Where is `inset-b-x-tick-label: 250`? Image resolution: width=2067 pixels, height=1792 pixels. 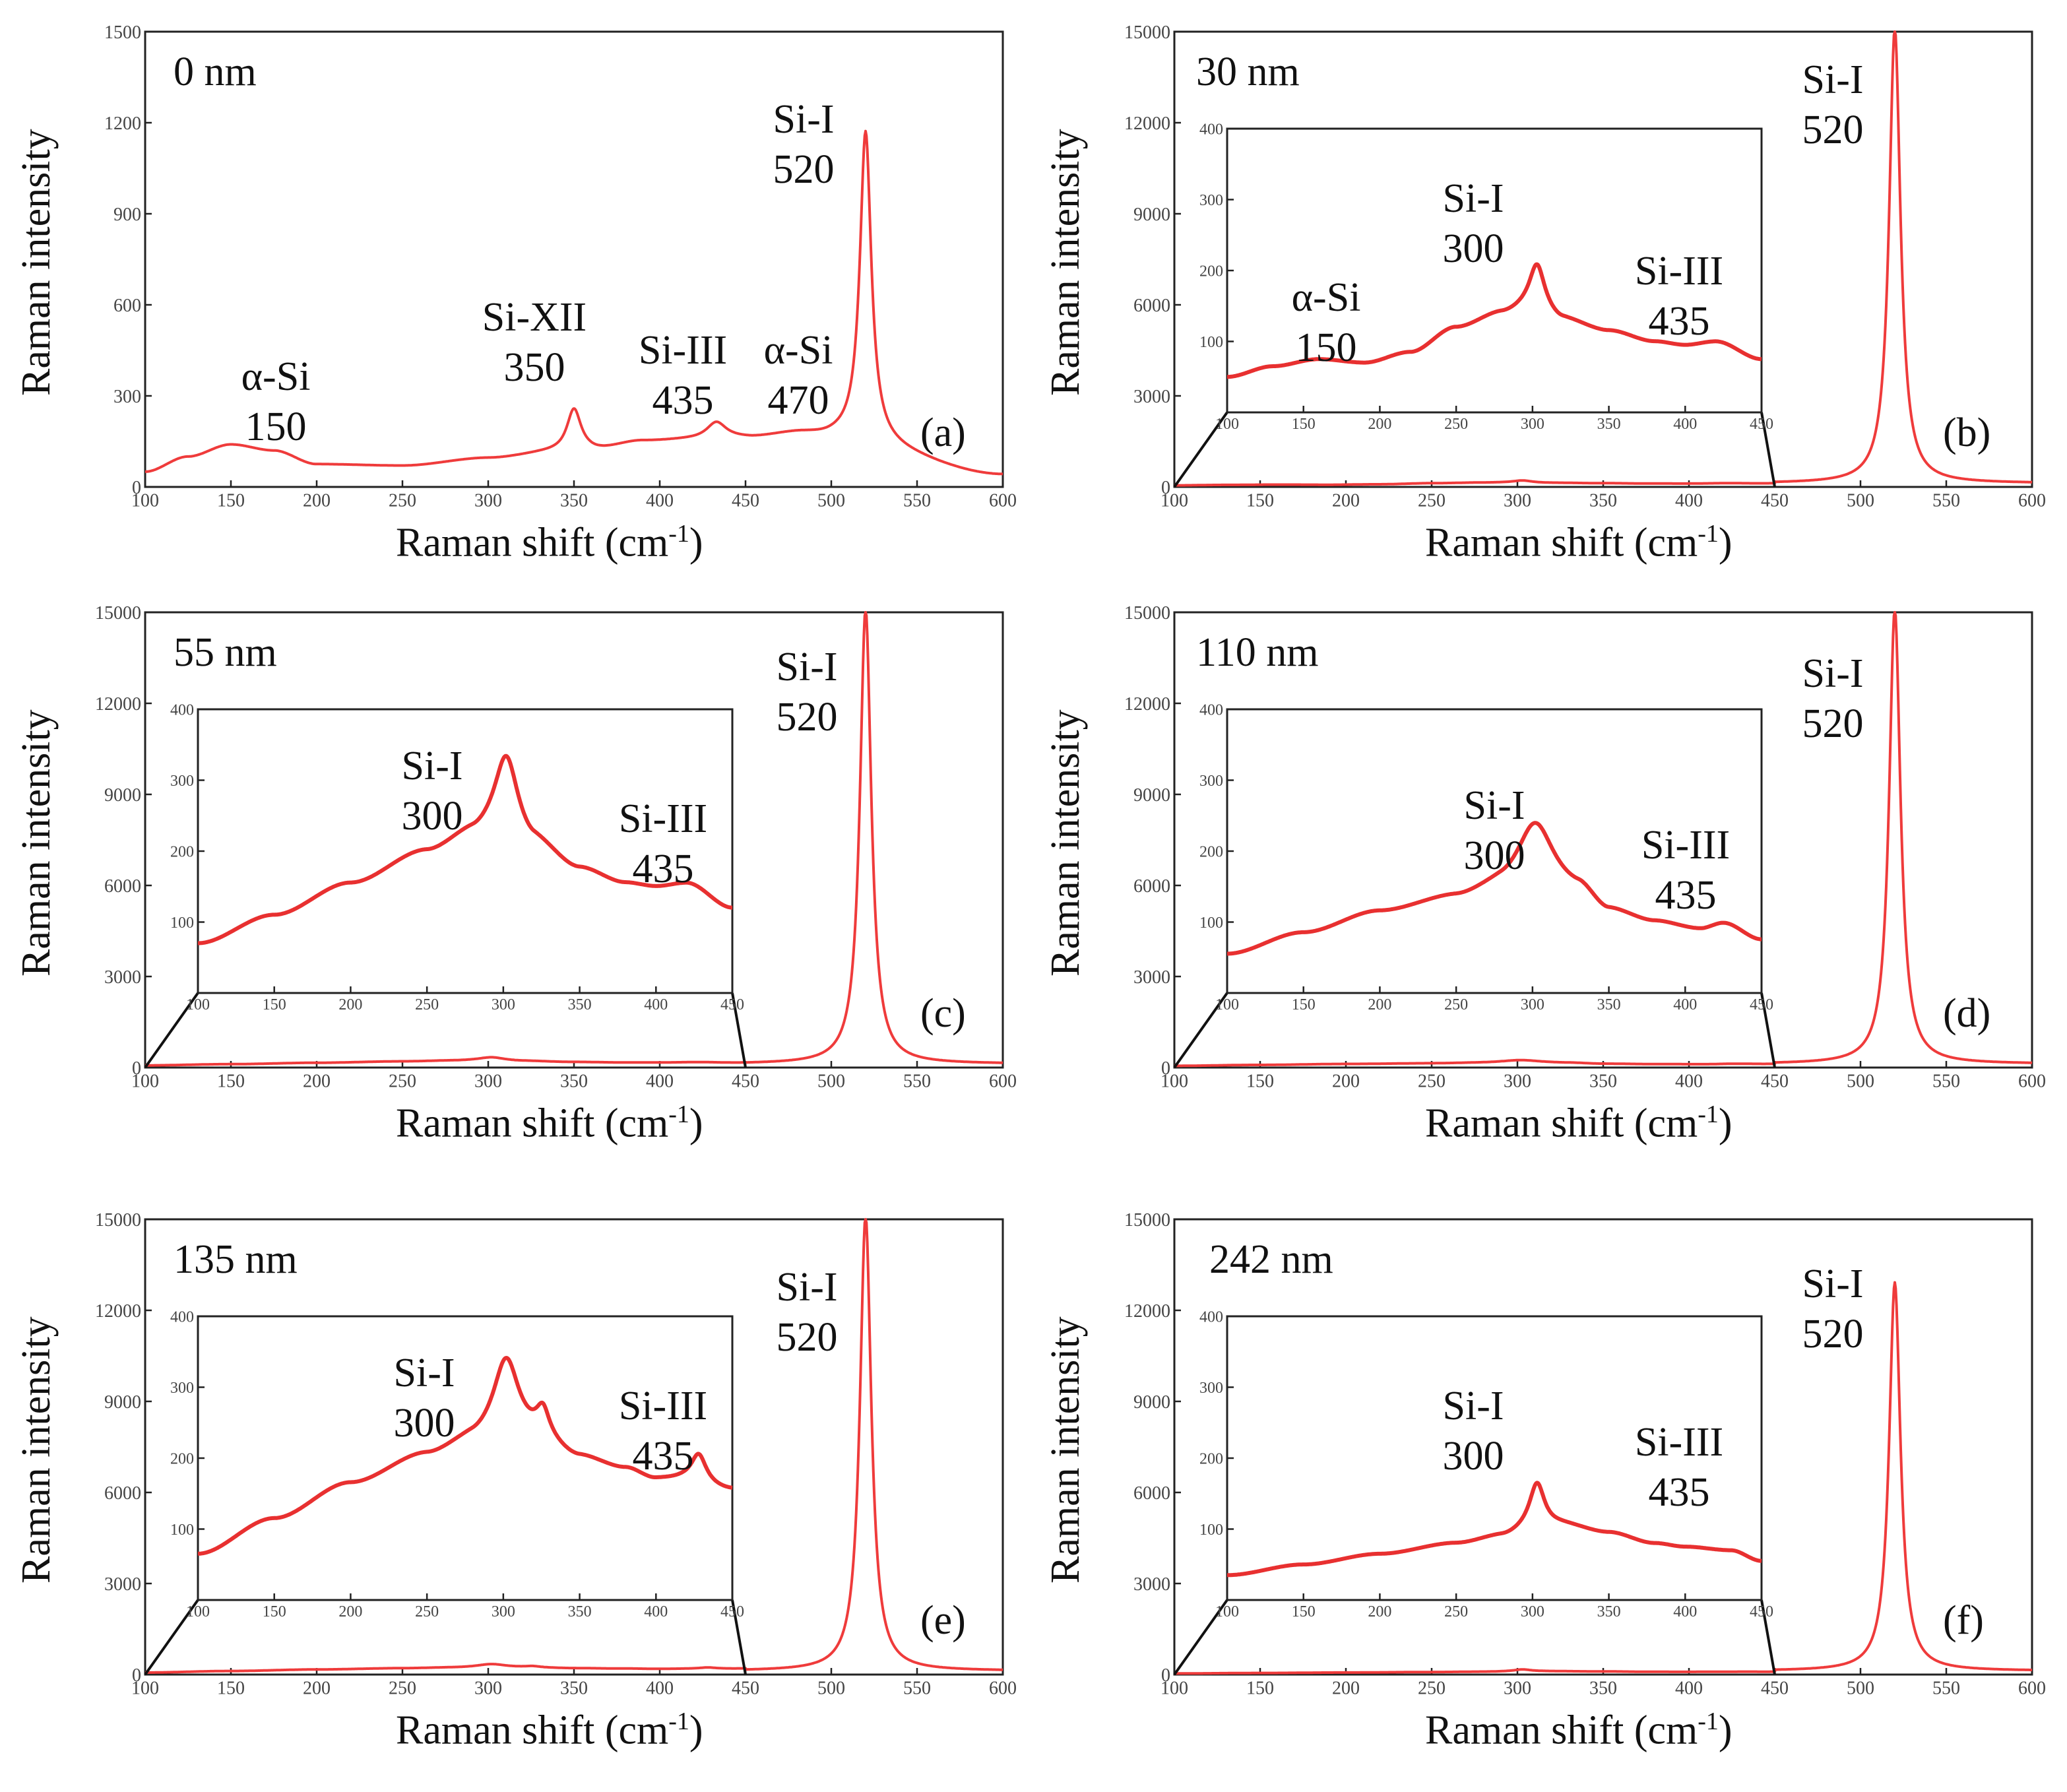 inset-b-x-tick-label: 250 is located at coordinates (1456, 424).